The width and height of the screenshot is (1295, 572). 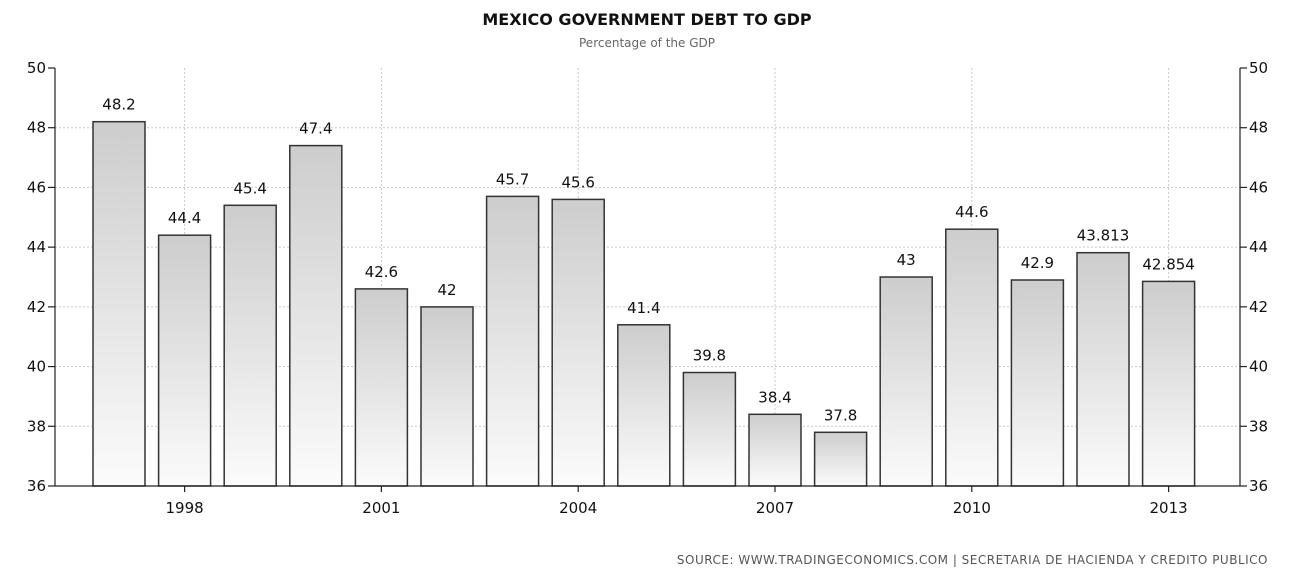 I want to click on y-tick-label-right: 44, so click(x=1258, y=247).